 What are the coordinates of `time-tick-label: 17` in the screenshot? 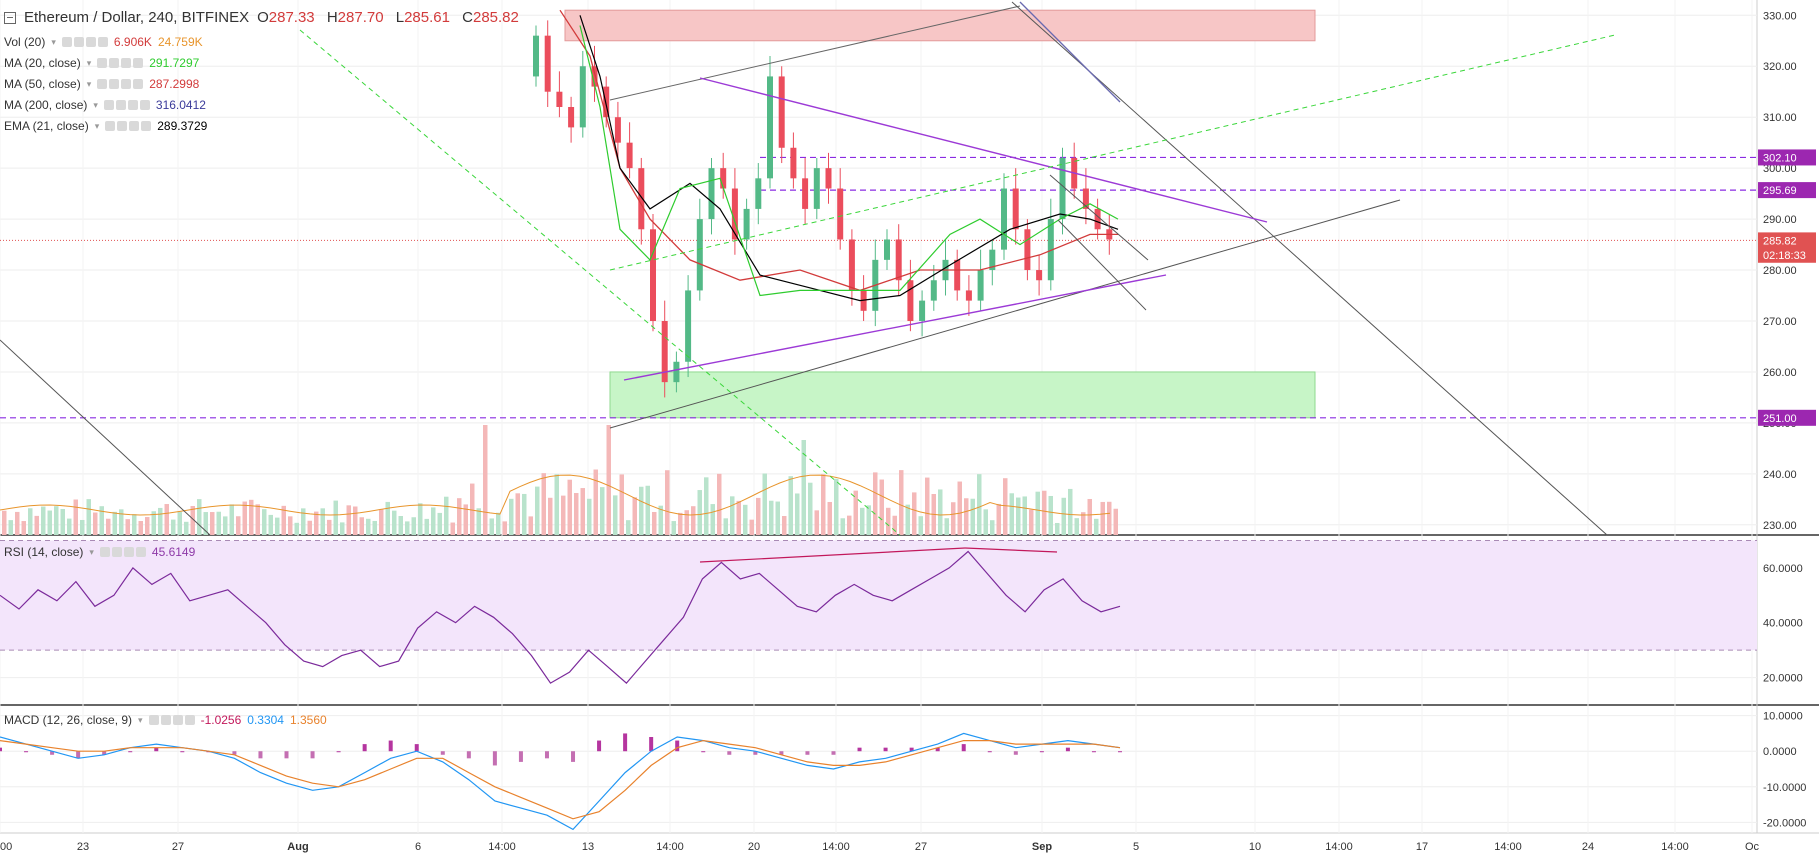 It's located at (1422, 847).